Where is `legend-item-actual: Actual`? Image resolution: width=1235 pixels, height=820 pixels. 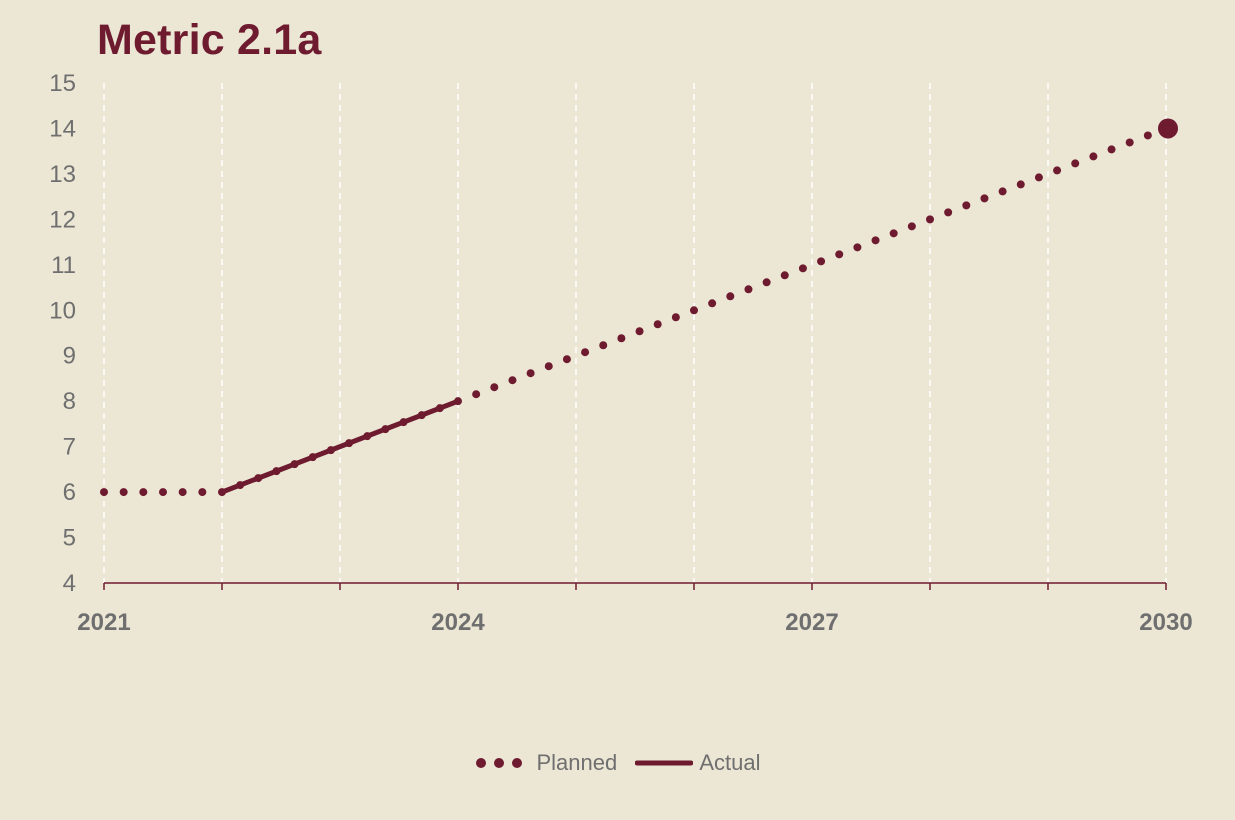
legend-item-actual: Actual is located at coordinates (698, 763).